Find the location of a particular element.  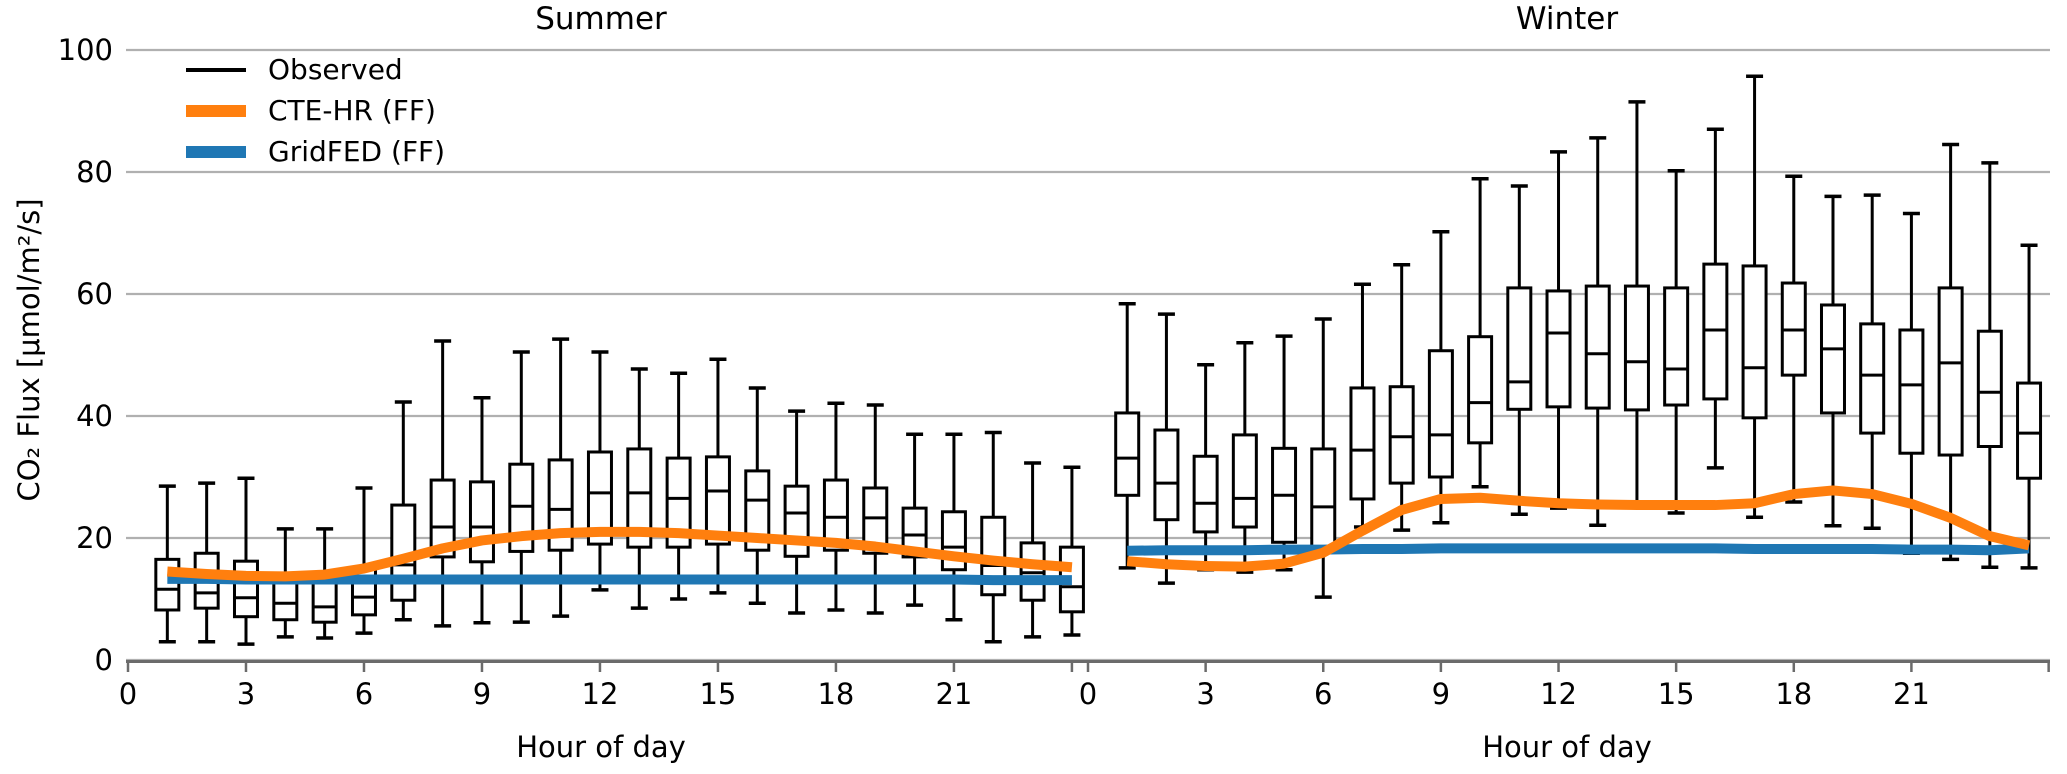

x-axis-label-summer: Hour of day is located at coordinates (601, 747).